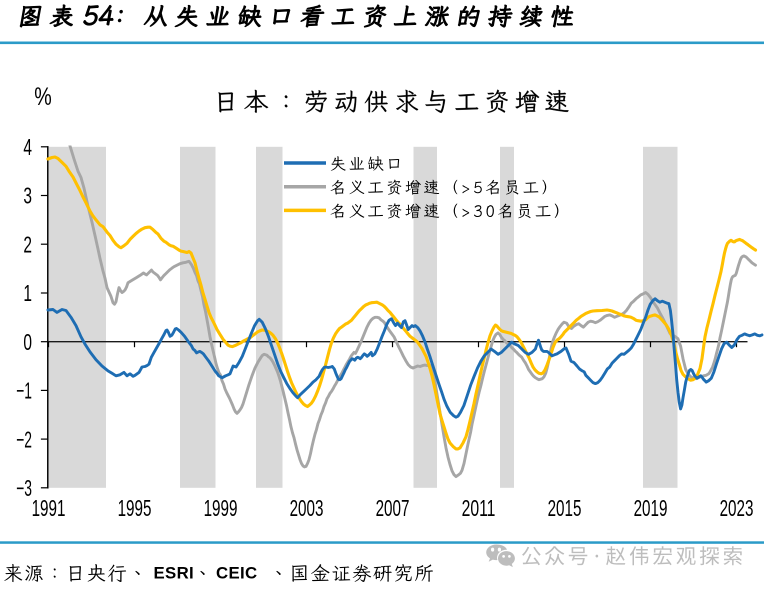 The width and height of the screenshot is (764, 591). Describe the element at coordinates (27, 147) in the screenshot. I see `svg-text: 4` at that location.